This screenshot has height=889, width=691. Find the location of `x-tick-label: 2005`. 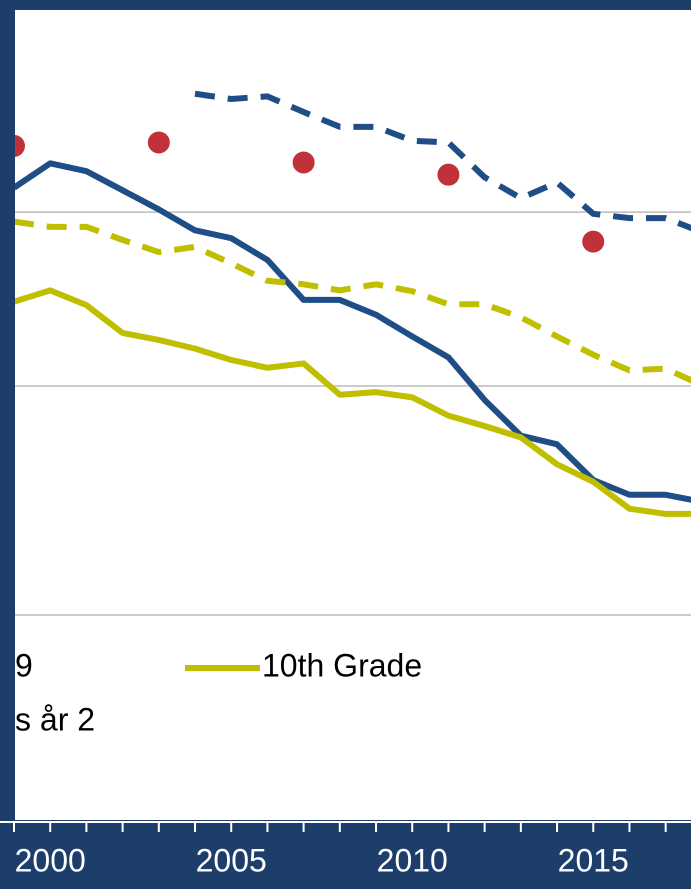

x-tick-label: 2005 is located at coordinates (231, 860).